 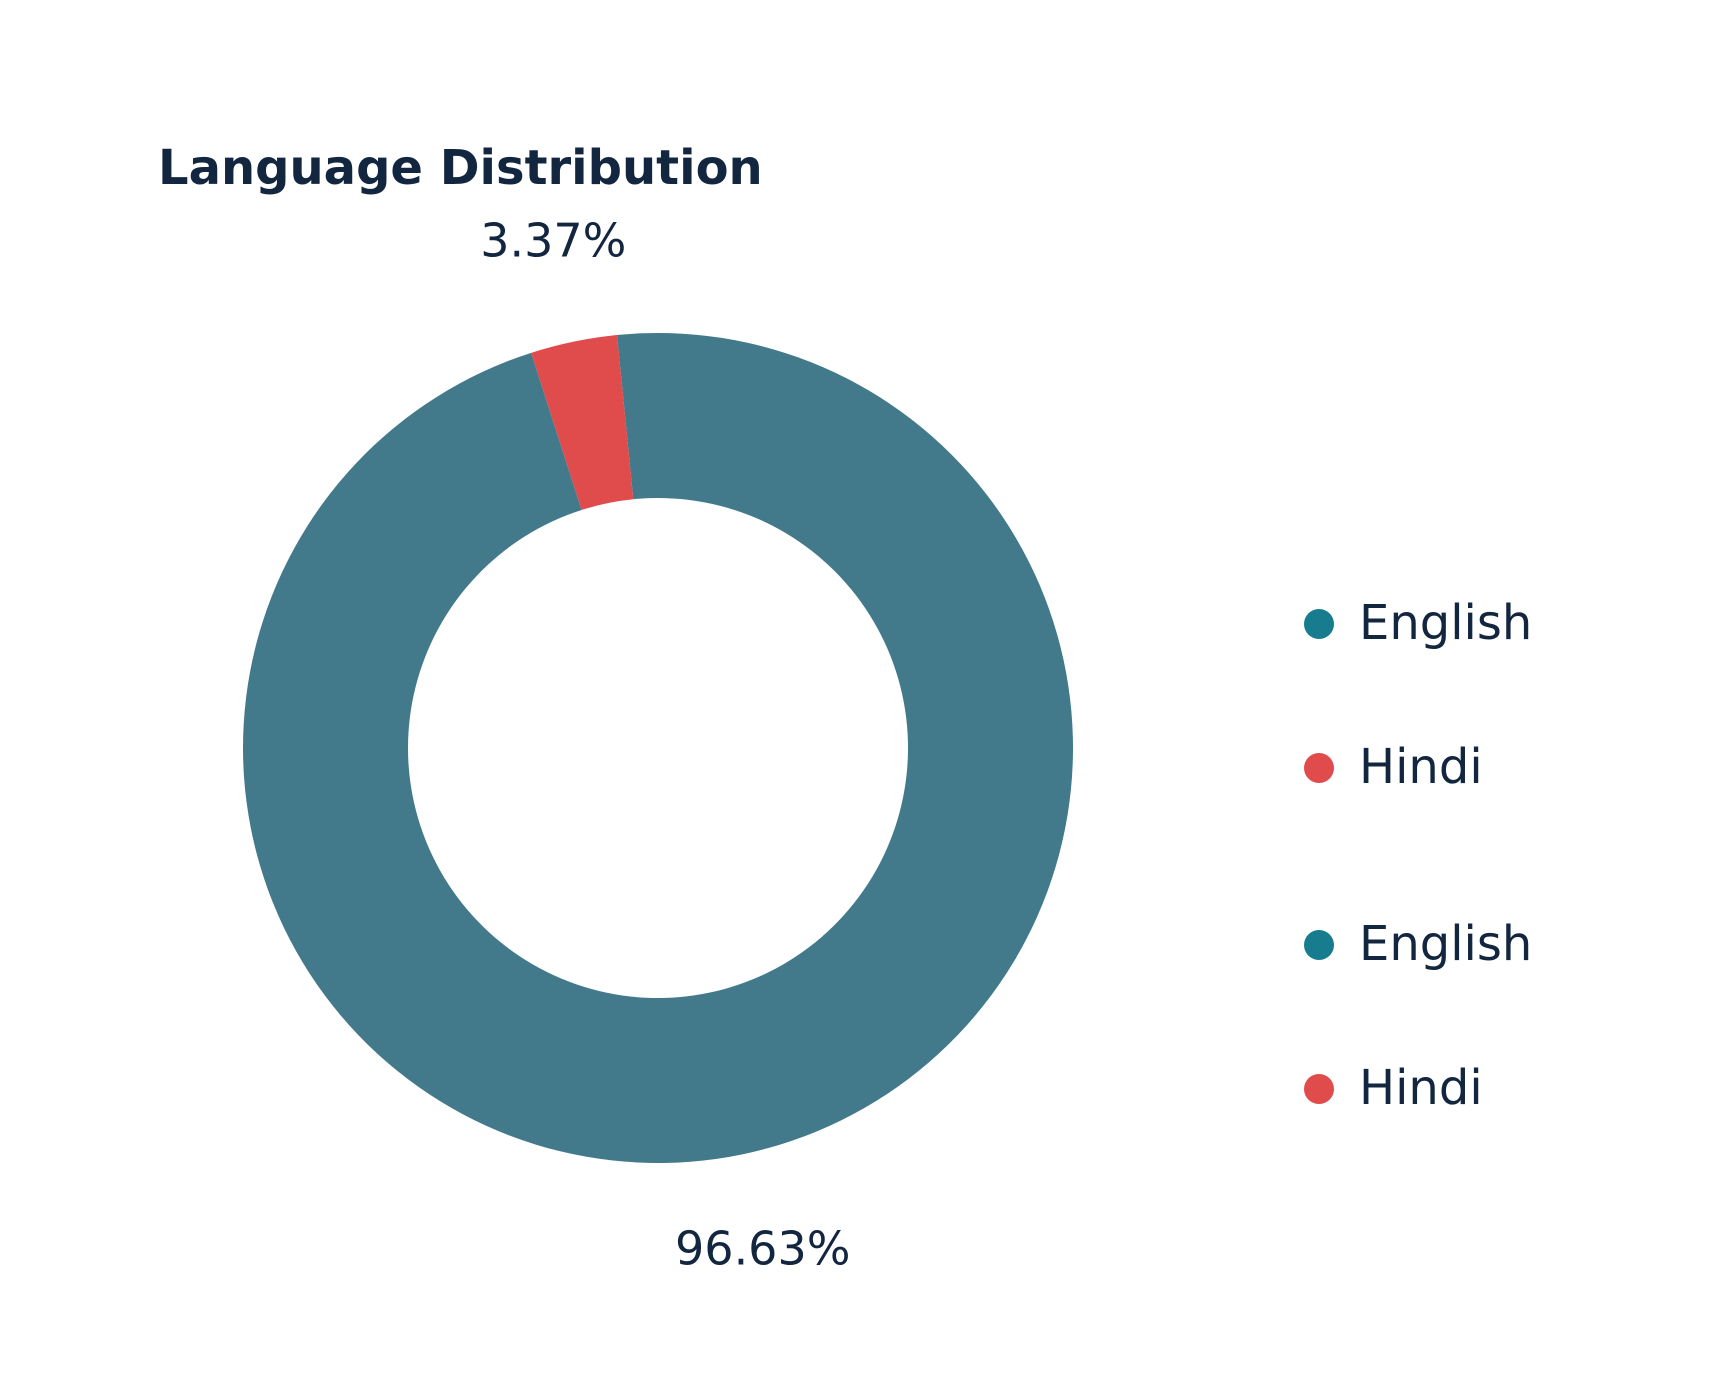 I want to click on chart-title: Language Distribution, so click(x=460, y=168).